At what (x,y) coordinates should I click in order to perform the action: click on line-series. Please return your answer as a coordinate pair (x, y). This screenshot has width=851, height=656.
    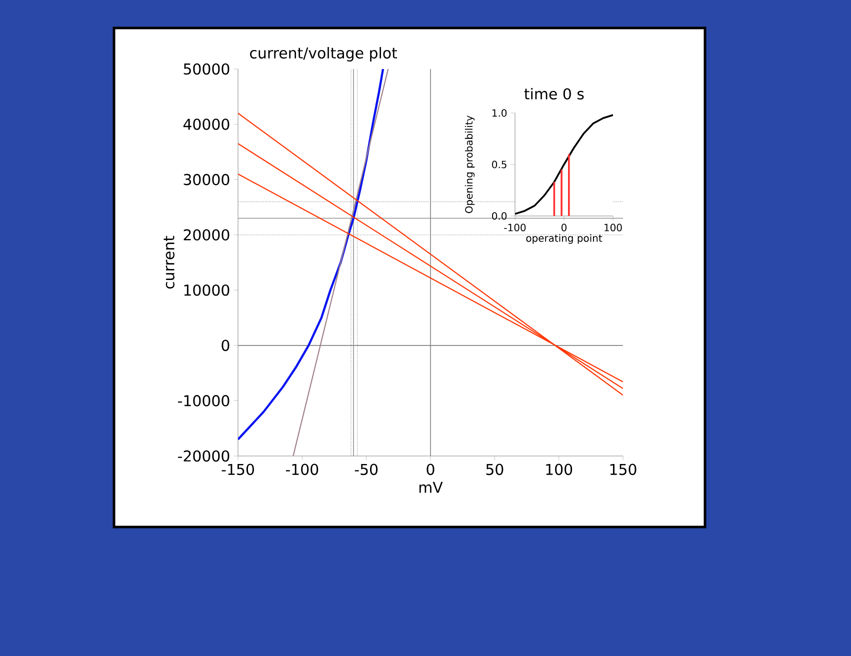
    Looking at the image, I should click on (311, 254).